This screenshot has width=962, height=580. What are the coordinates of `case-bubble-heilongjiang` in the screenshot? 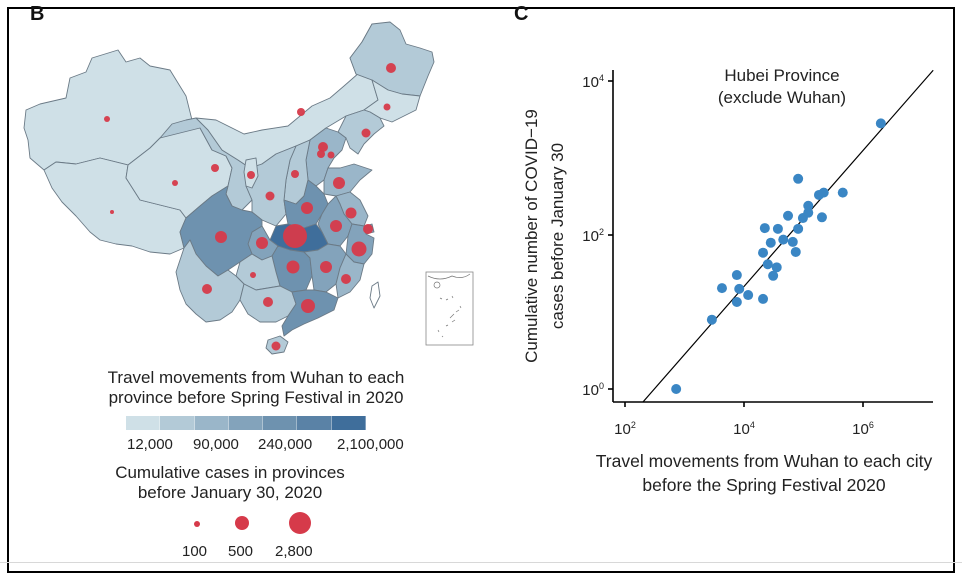 It's located at (391, 68).